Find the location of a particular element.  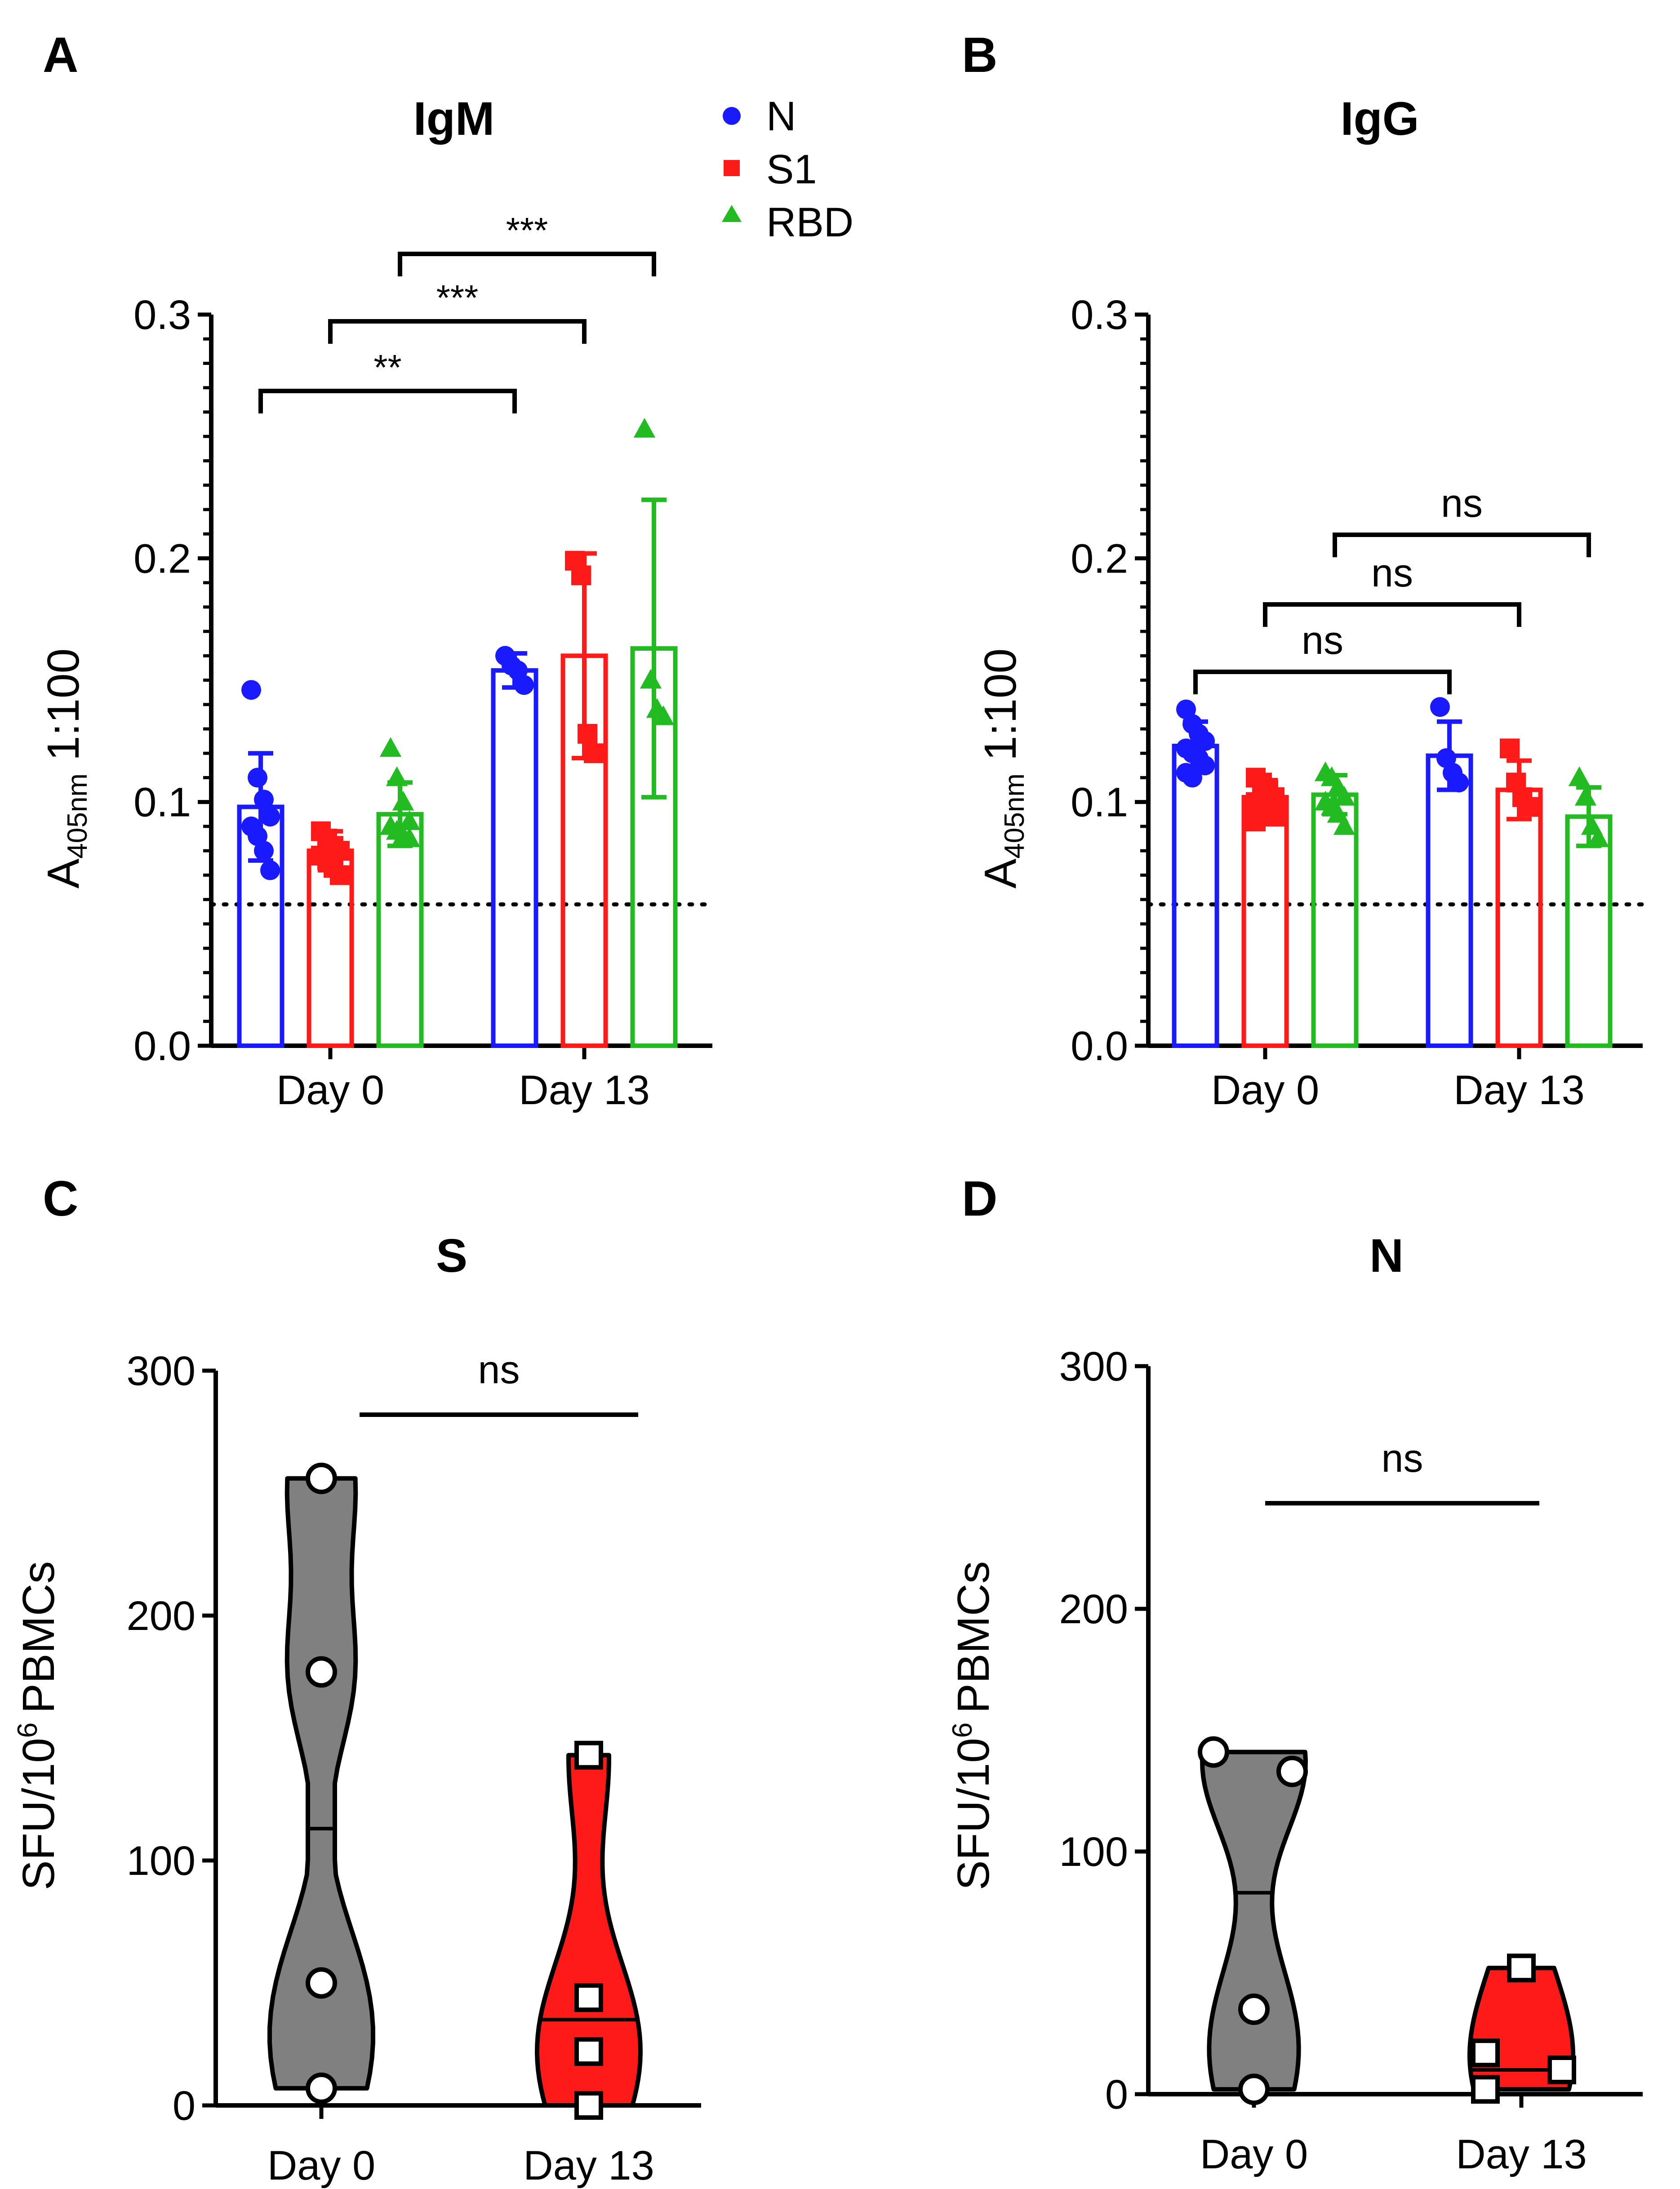

panel-letter-d: D is located at coordinates (980, 1198).